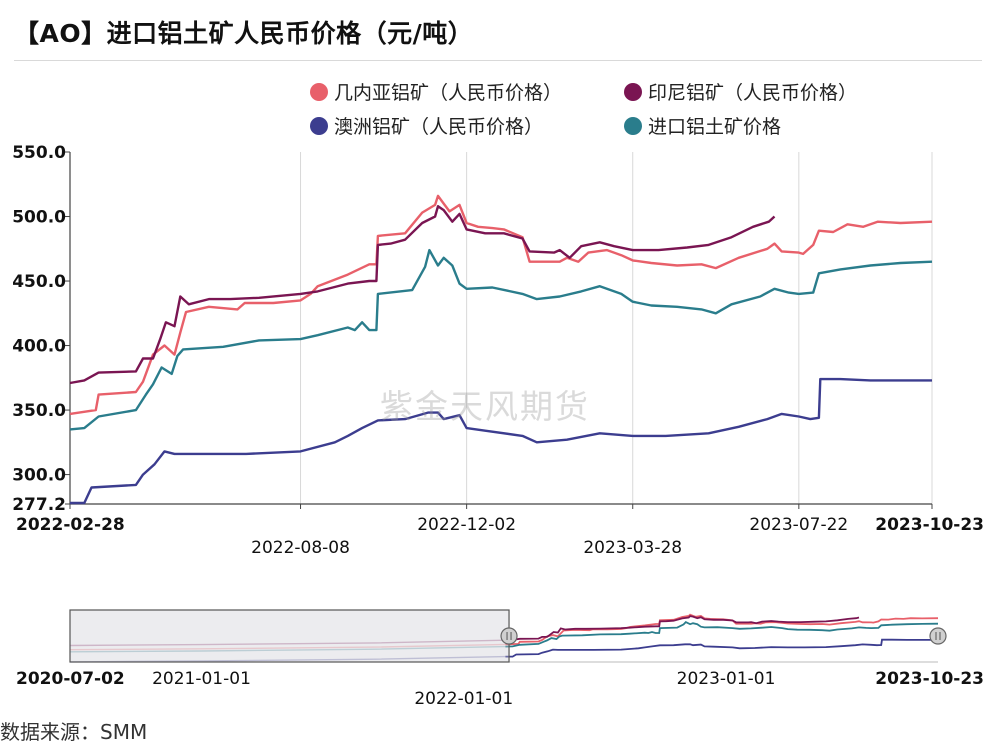 Image resolution: width=998 pixels, height=756 pixels. What do you see at coordinates (929, 679) in the screenshot?
I see `navigator-label: 2023-10-23` at bounding box center [929, 679].